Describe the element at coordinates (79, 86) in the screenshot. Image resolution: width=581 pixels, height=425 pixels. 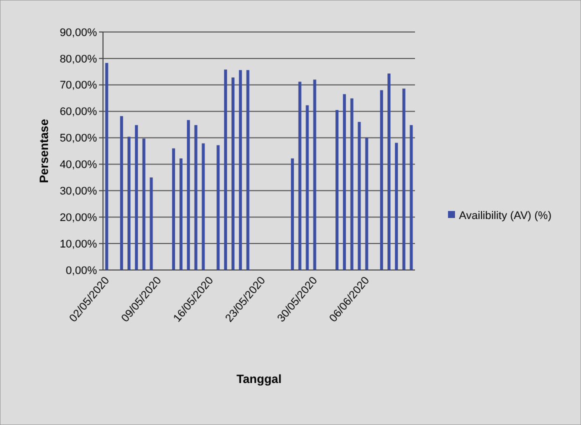
I see `y-tick-label: 70,00%` at that location.